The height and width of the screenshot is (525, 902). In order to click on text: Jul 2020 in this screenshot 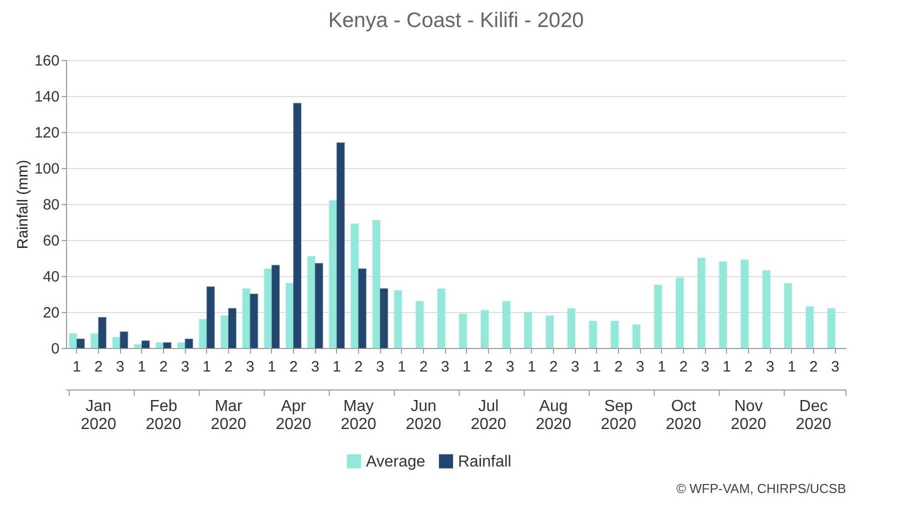, I will do `click(488, 415)`.